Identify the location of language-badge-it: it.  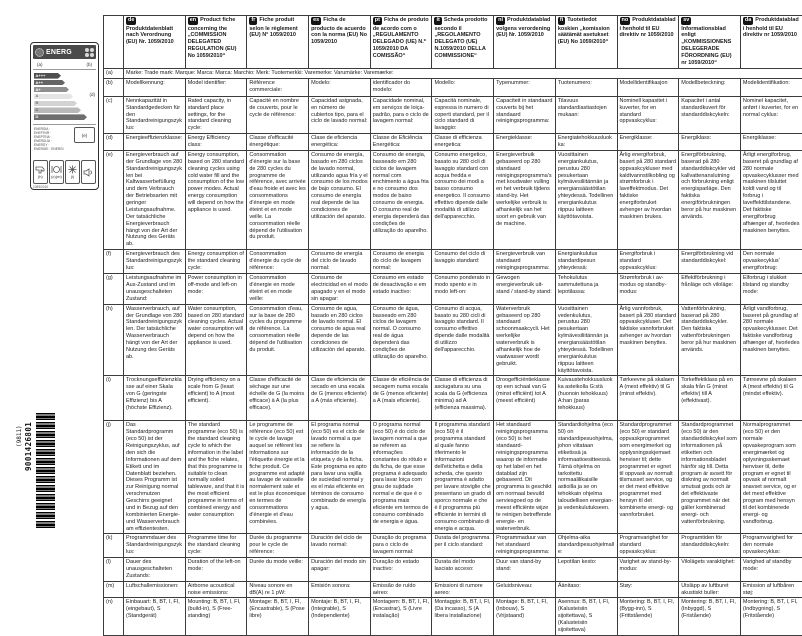
(437, 21).